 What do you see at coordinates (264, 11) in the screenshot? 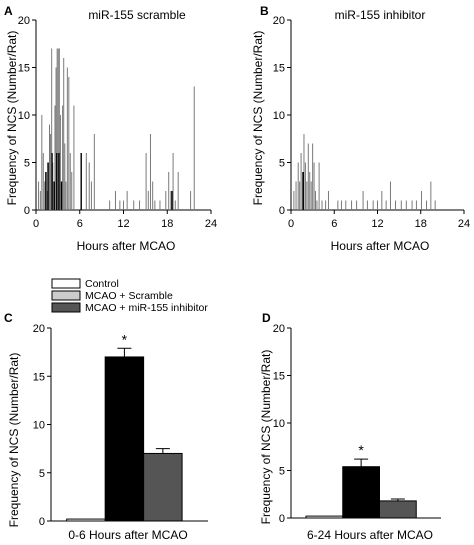
I see `panel-b-letter: B` at bounding box center [264, 11].